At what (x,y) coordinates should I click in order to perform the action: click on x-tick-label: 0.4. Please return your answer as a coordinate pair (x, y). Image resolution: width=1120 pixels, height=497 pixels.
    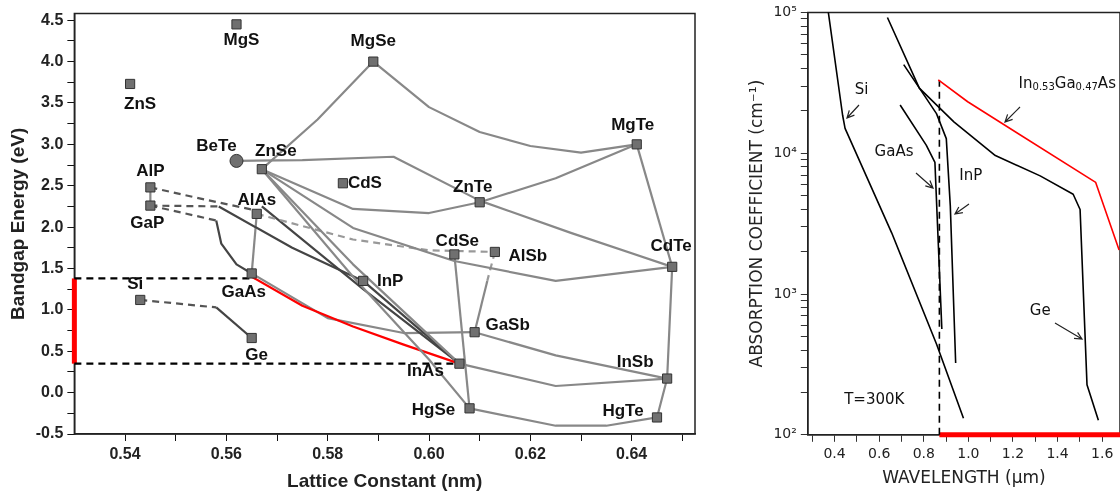
    Looking at the image, I should click on (834, 452).